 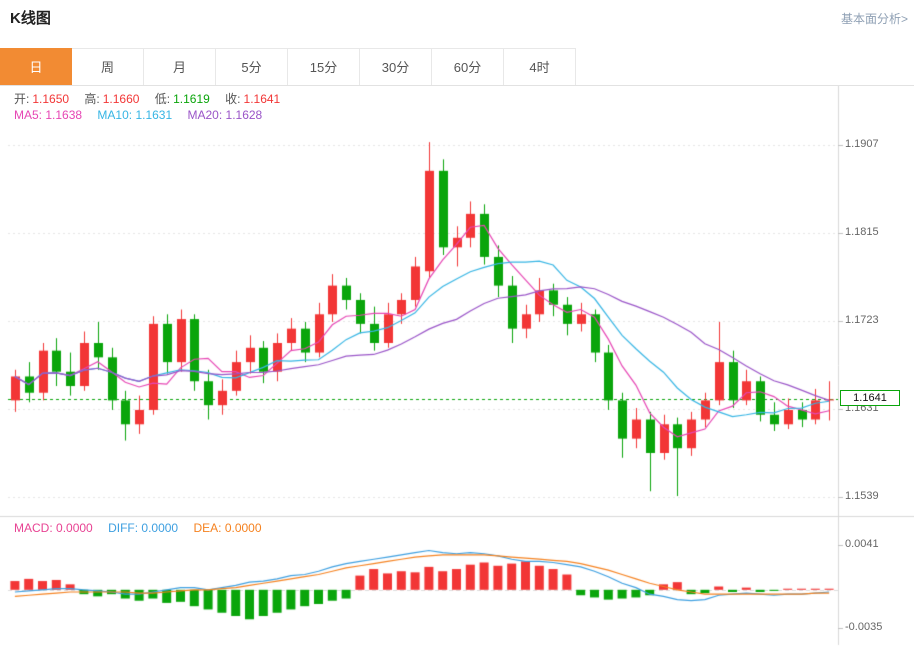 What do you see at coordinates (28, 115) in the screenshot?
I see `ma5-label: MA5:` at bounding box center [28, 115].